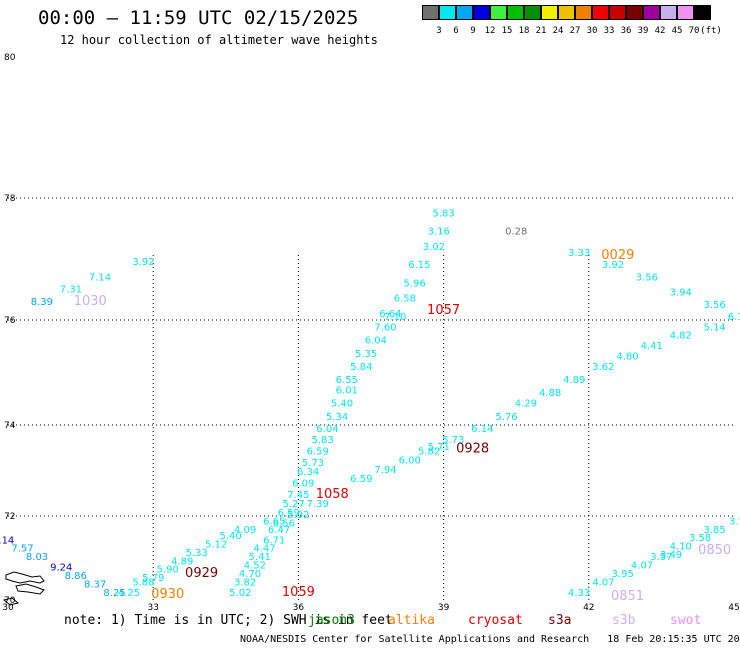 The image size is (740, 650). I want to click on wave-height-value: 4.47, so click(264, 549).